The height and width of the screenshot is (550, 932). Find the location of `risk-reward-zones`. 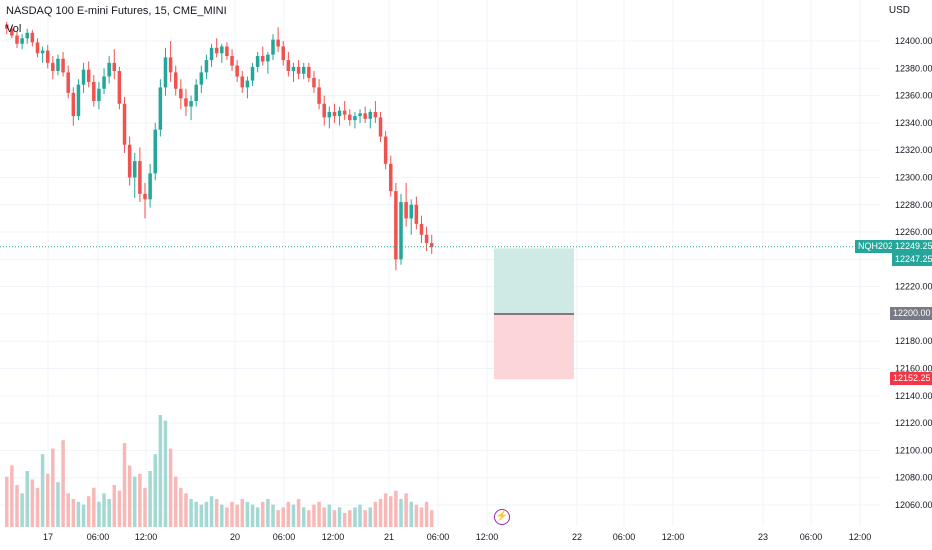

risk-reward-zones is located at coordinates (534, 314).